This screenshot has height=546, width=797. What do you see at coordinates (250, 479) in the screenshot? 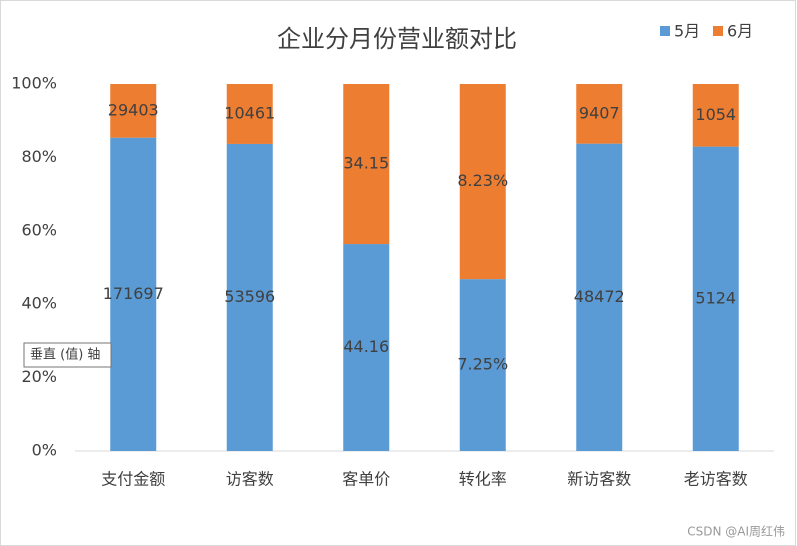
I see `x-tick-label: 访客数` at bounding box center [250, 479].